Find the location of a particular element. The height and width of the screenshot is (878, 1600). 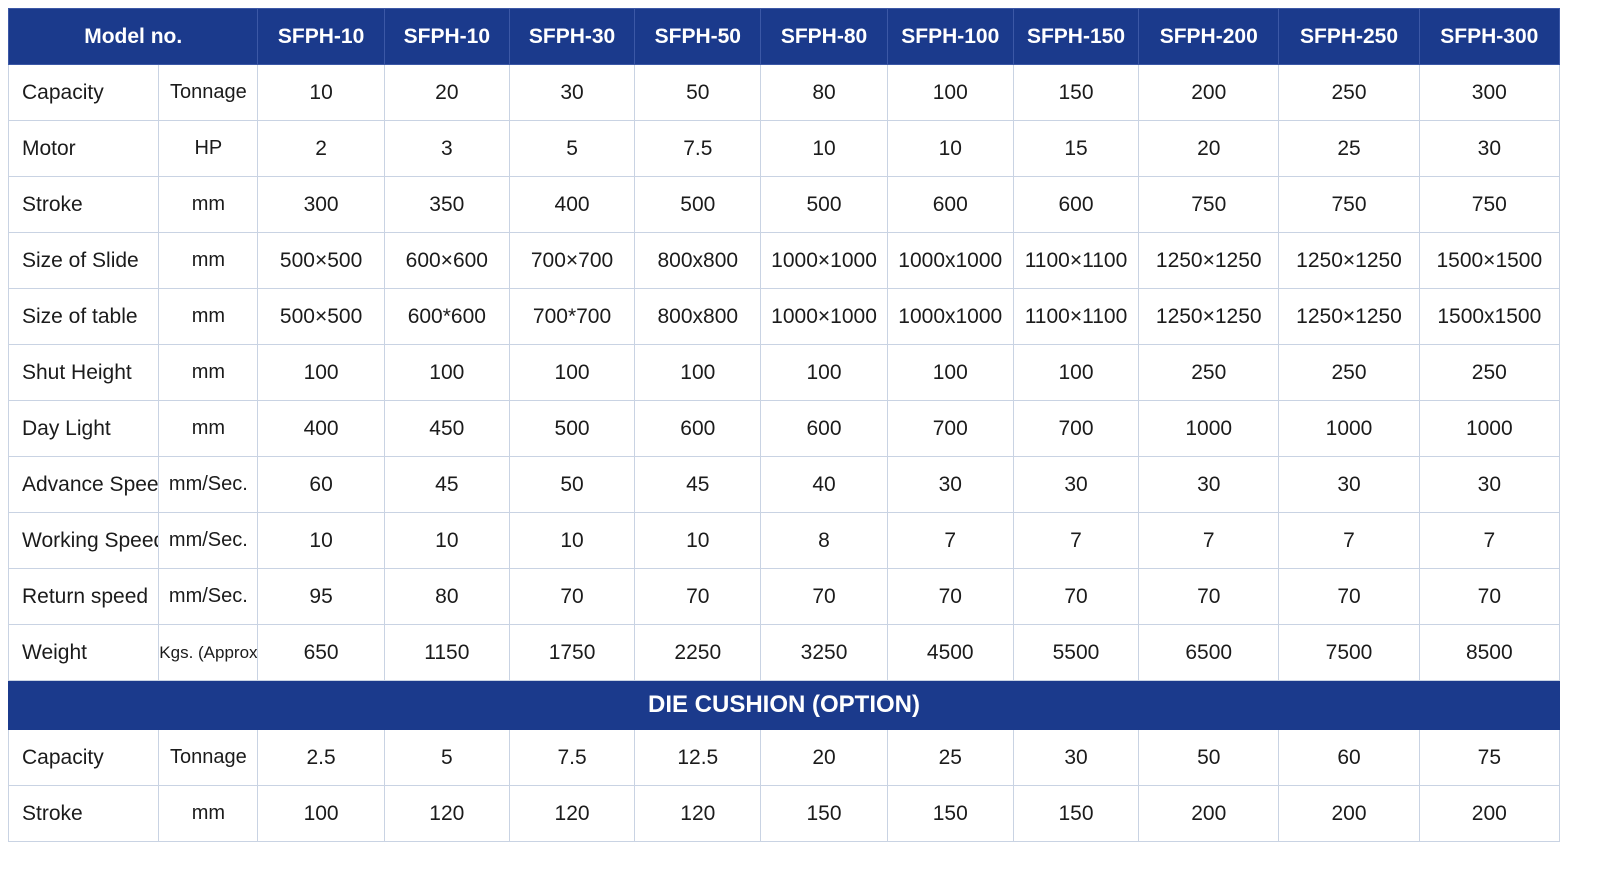

row-label: Shut Height is located at coordinates (83, 372).